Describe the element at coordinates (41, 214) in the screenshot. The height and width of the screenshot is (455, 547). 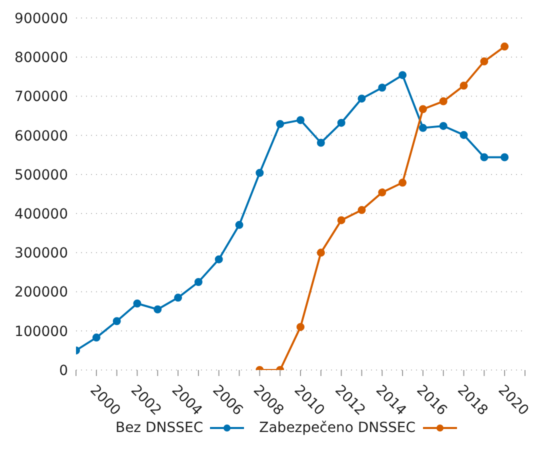
I see `y-tick-label: 400000` at that location.